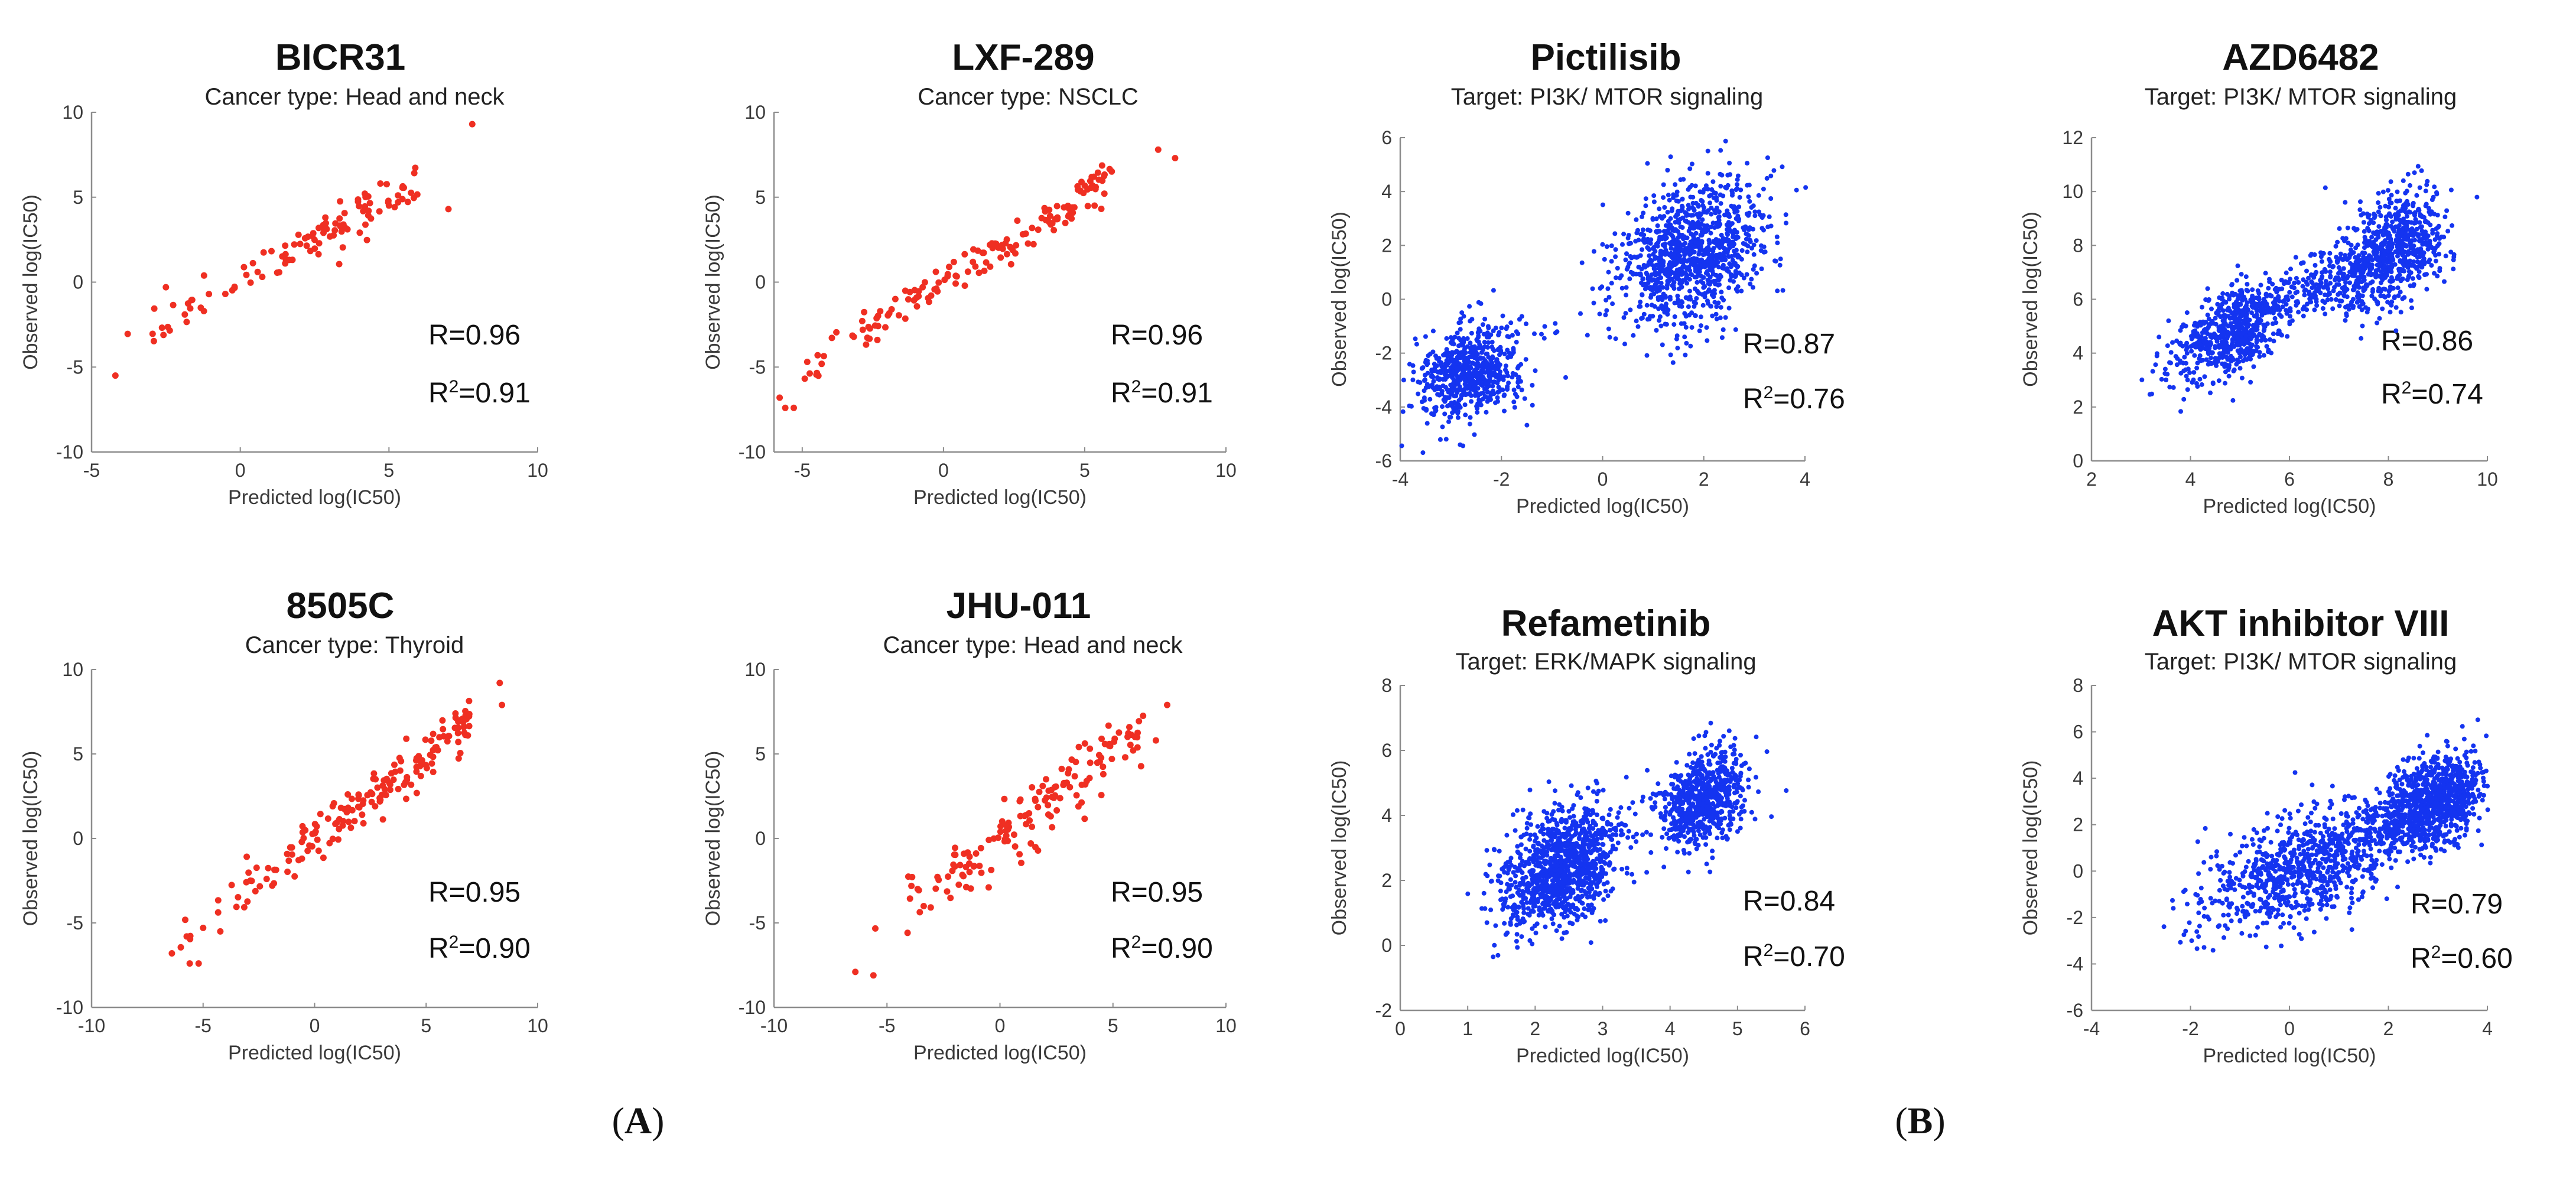  Describe the element at coordinates (2289, 480) in the screenshot. I see `x-tick-label: 6` at that location.